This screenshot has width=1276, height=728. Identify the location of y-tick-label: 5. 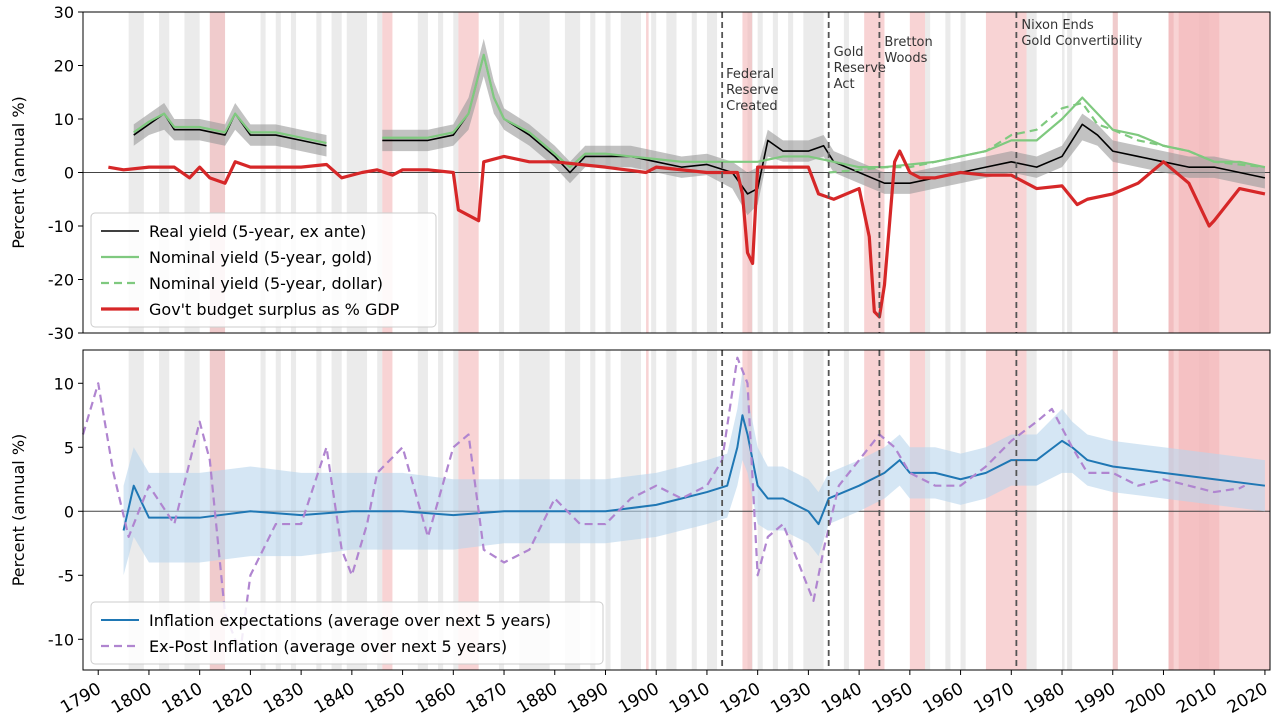
(69, 447).